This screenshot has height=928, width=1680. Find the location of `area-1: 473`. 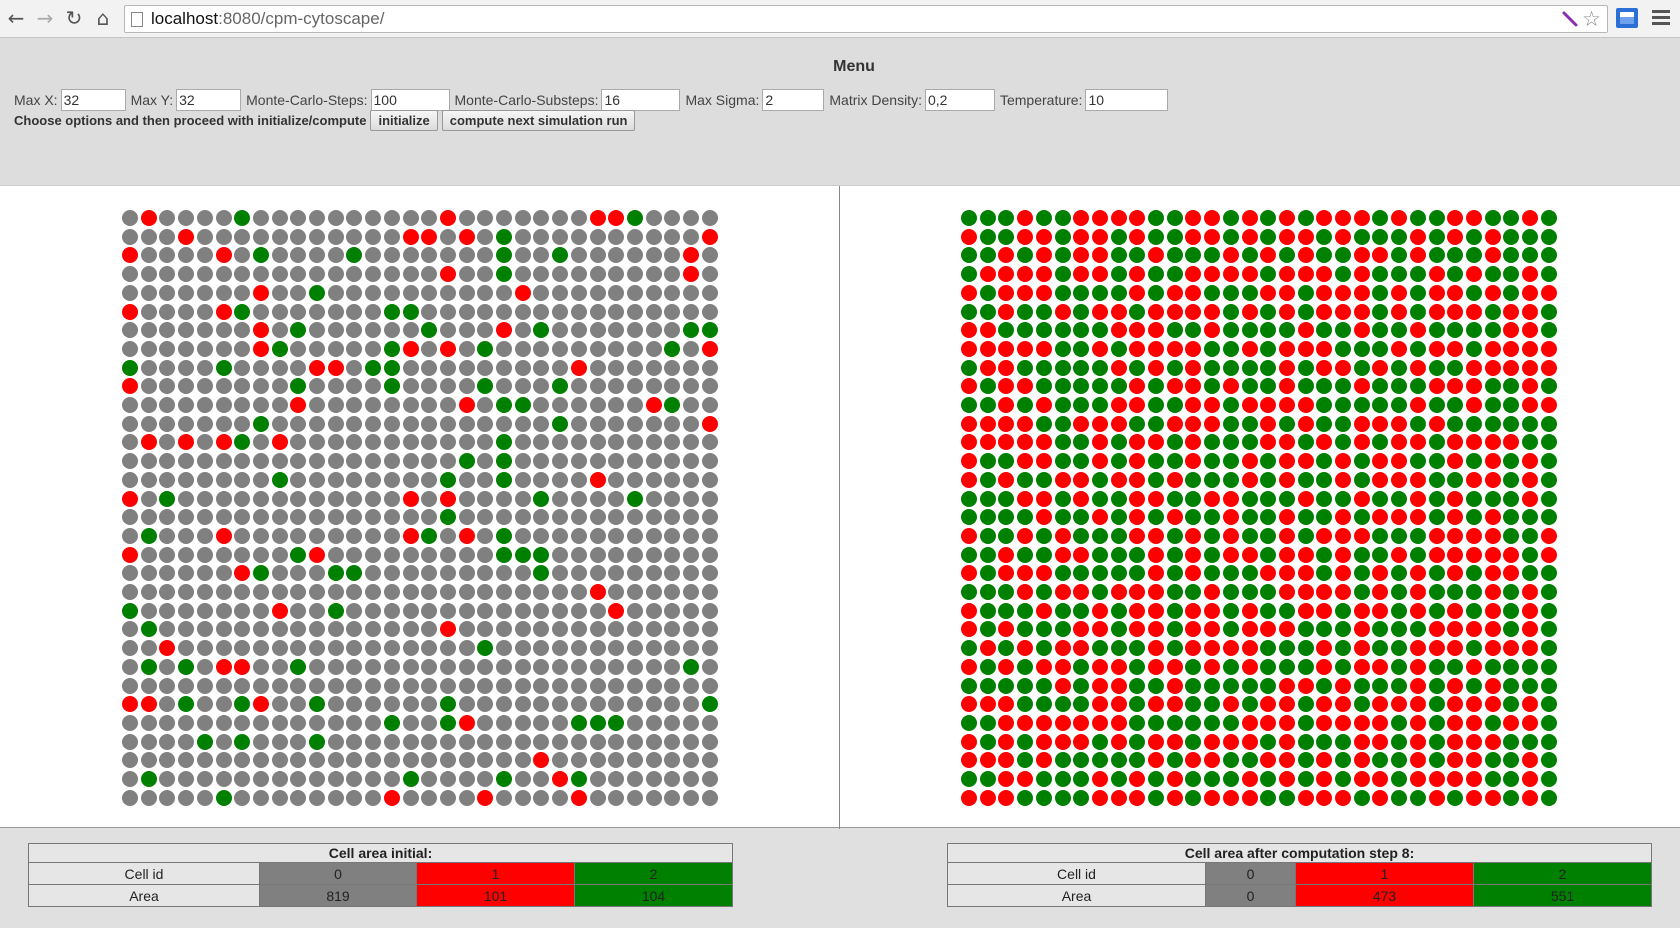

area-1: 473 is located at coordinates (1384, 895).